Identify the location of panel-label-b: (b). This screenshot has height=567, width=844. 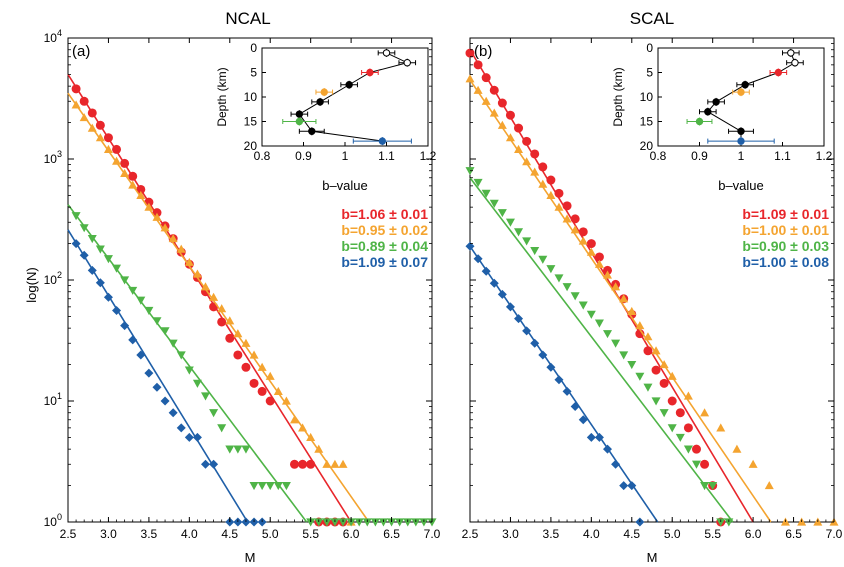
(483, 51).